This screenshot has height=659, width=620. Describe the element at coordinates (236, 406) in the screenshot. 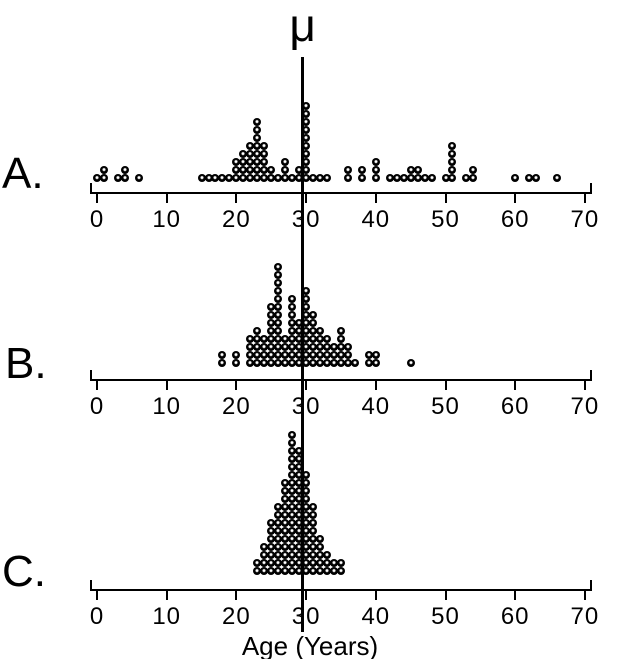

I see `x-axis-tick-label-b-20: 20` at that location.